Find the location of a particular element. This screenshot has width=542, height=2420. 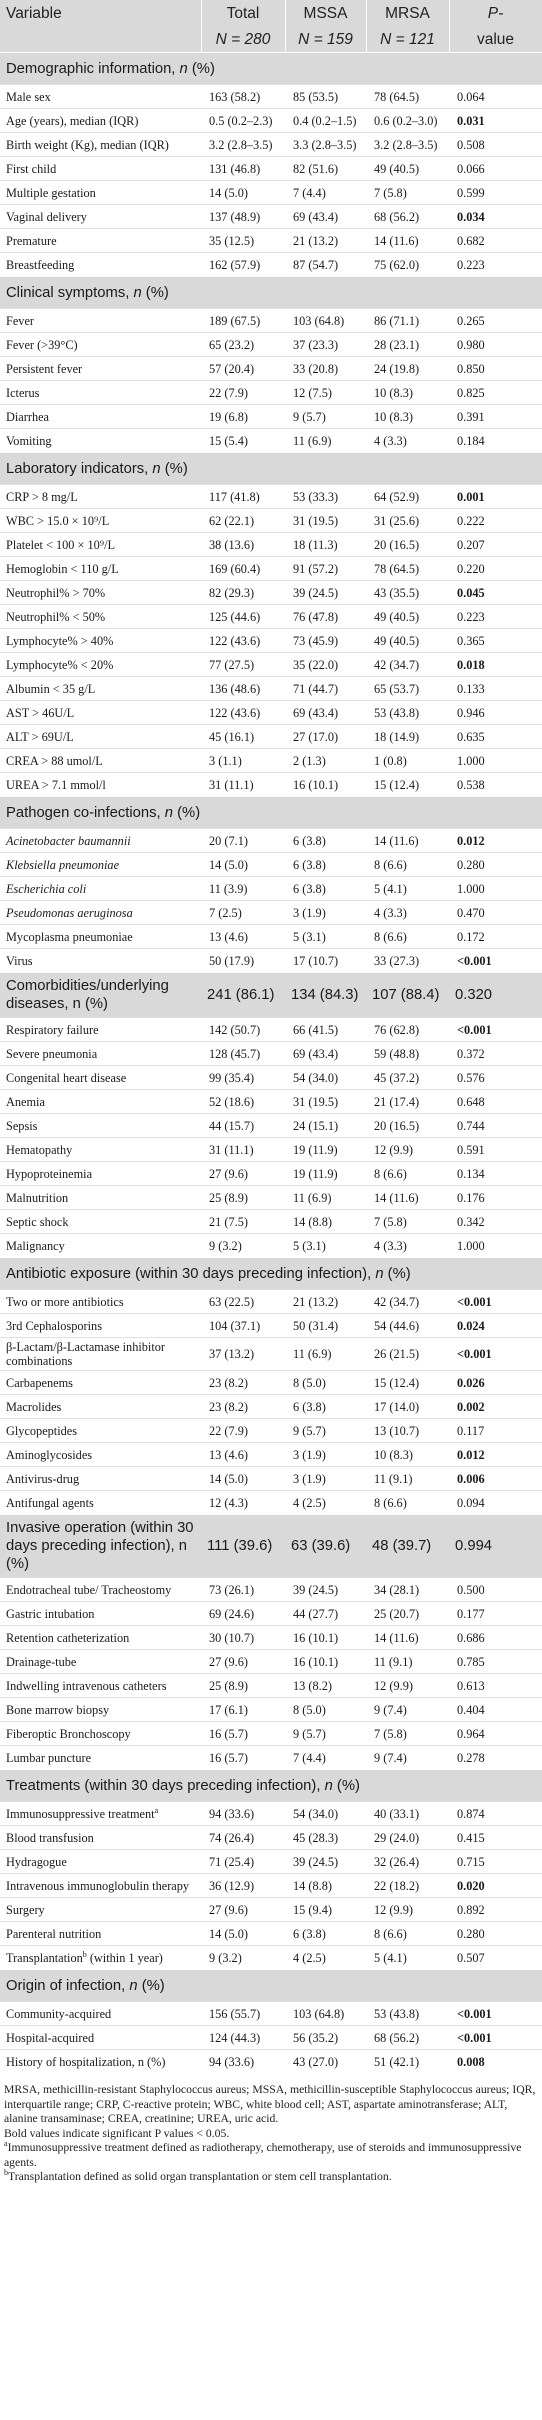

cell-total: 31 (11.1) is located at coordinates (243, 784).